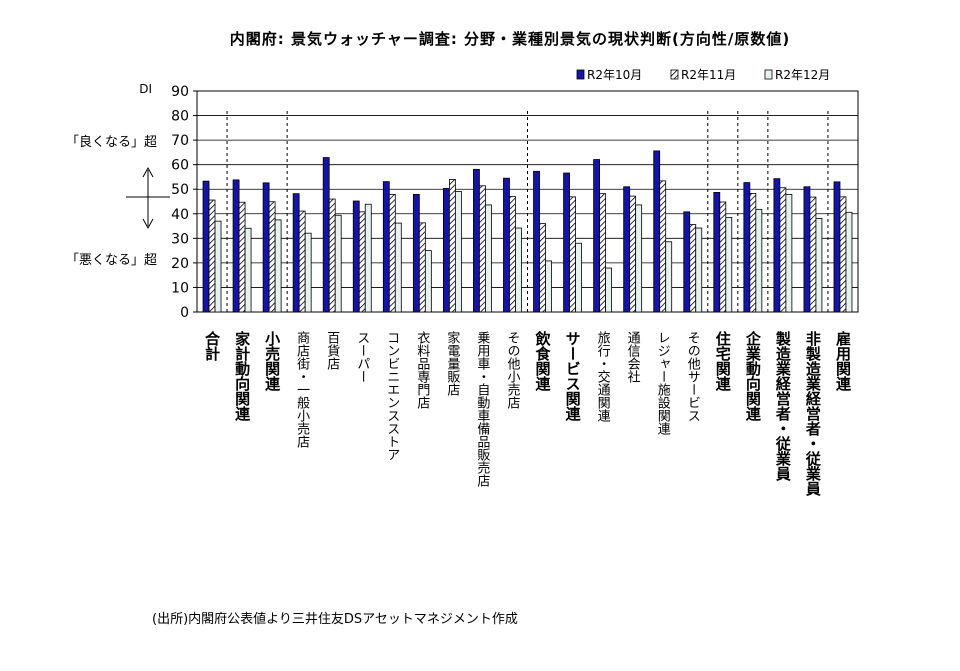 This screenshot has width=960, height=671. What do you see at coordinates (212, 346) in the screenshot?
I see `category-label-0: 合計` at bounding box center [212, 346].